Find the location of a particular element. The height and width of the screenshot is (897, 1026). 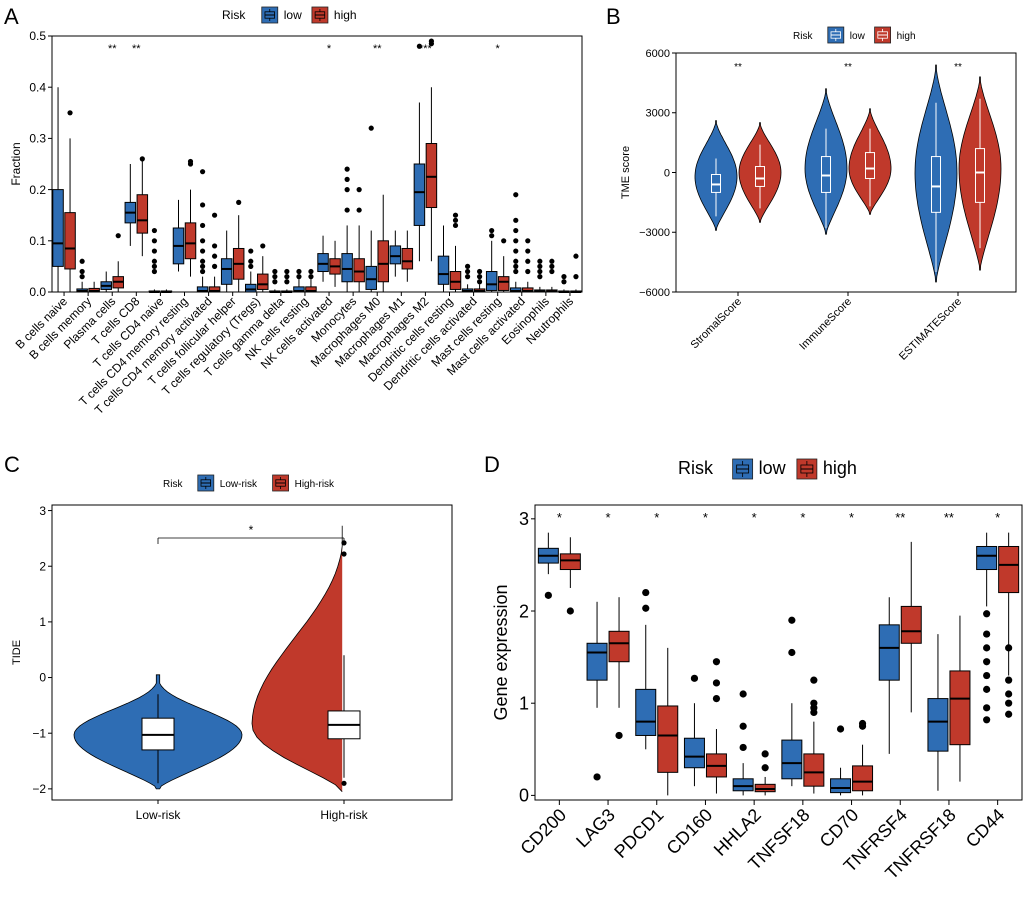

y-axis-d-tick-label: 1 is located at coordinates (524, 704).